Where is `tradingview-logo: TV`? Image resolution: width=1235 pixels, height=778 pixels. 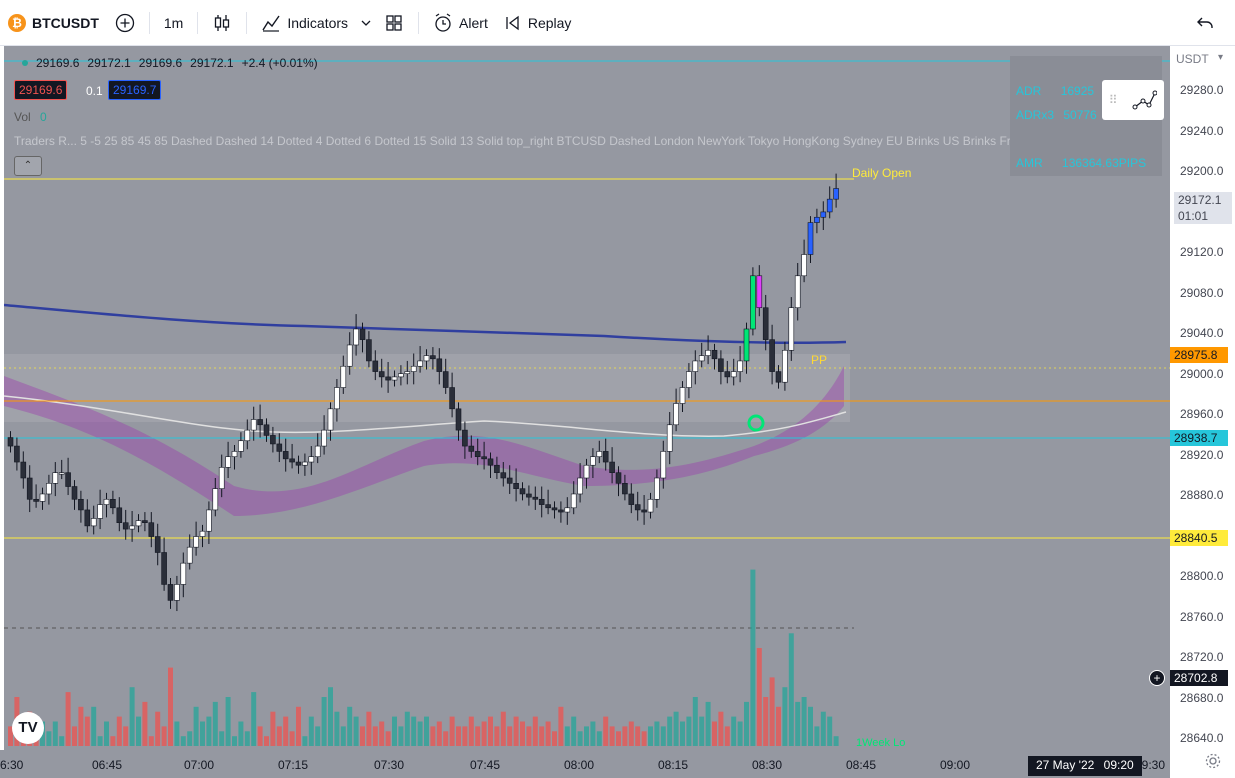 tradingview-logo: TV is located at coordinates (28, 728).